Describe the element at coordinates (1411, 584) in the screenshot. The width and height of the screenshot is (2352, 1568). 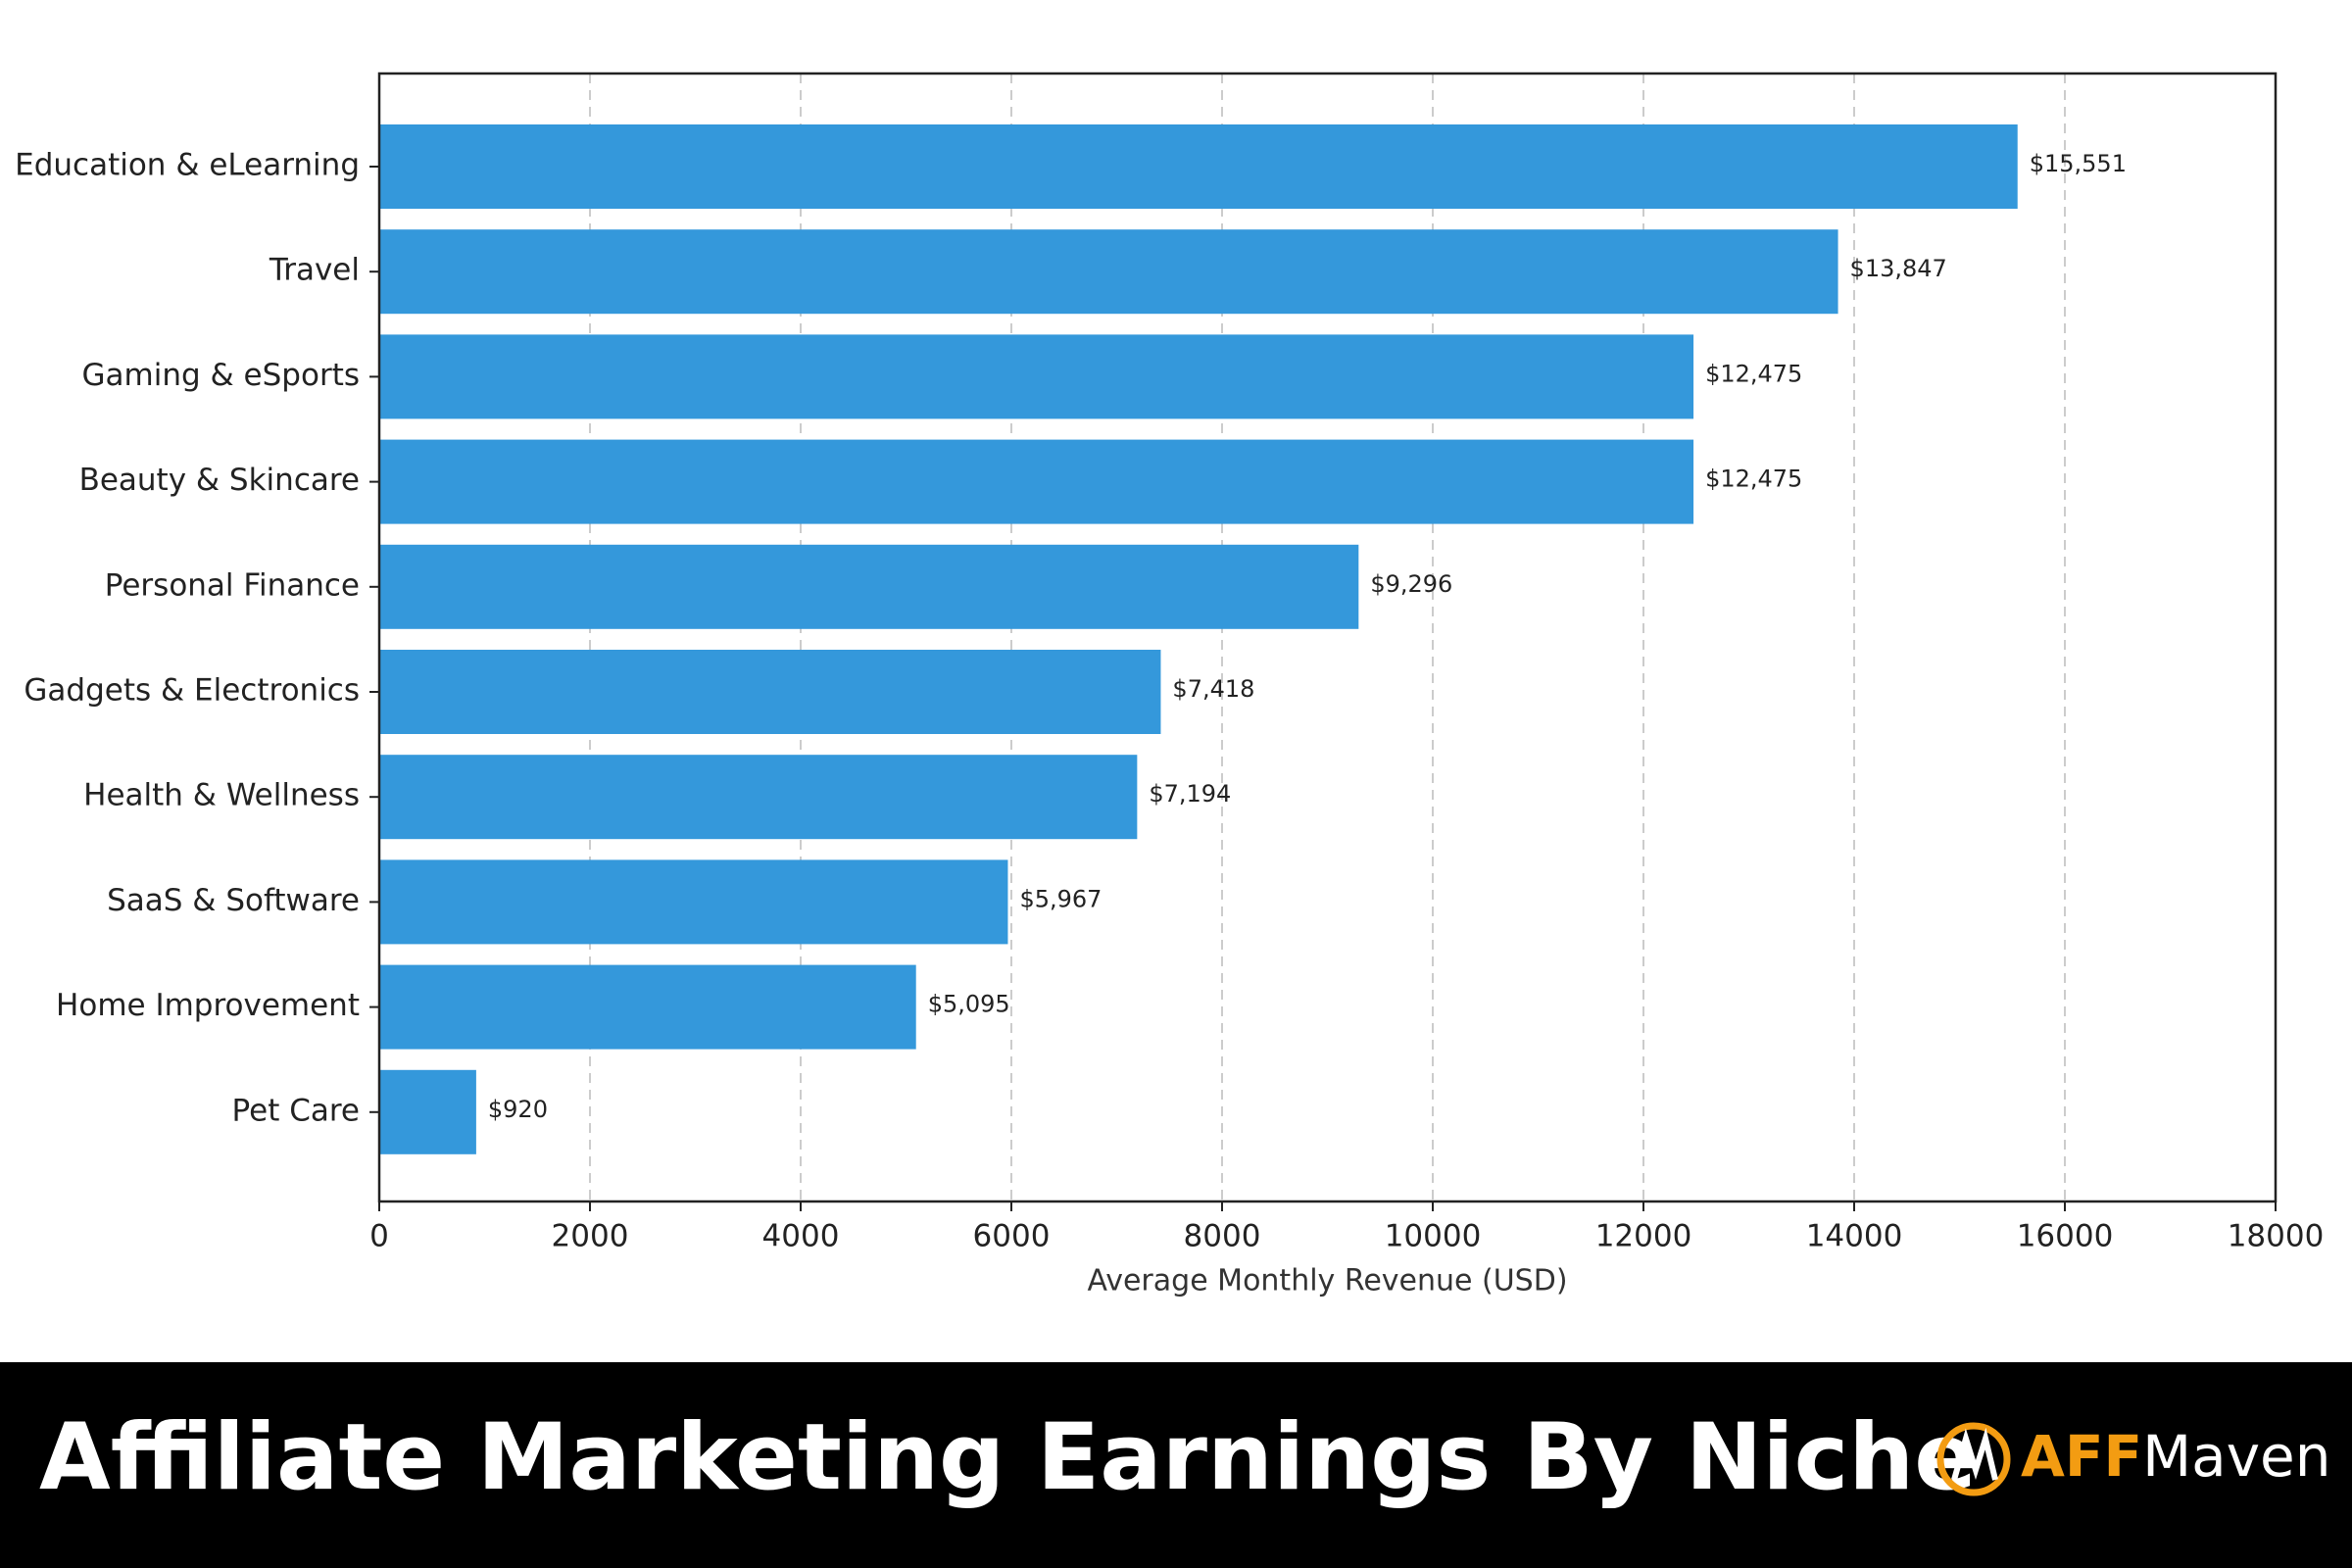
I see `value-label: $9,296` at that location.